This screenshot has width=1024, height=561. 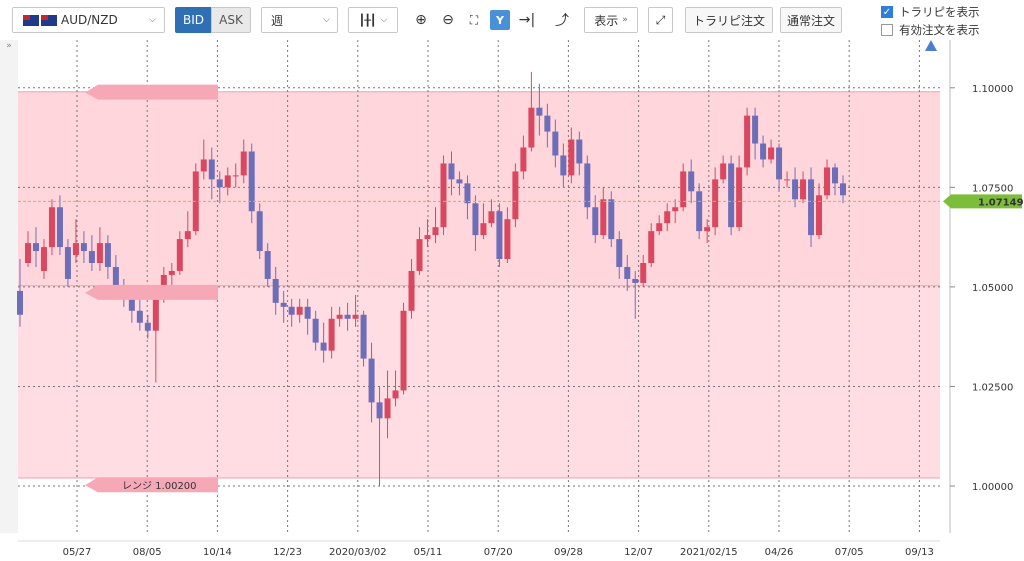 What do you see at coordinates (811, 20) in the screenshot?
I see `normal-order-button: 通常注文` at bounding box center [811, 20].